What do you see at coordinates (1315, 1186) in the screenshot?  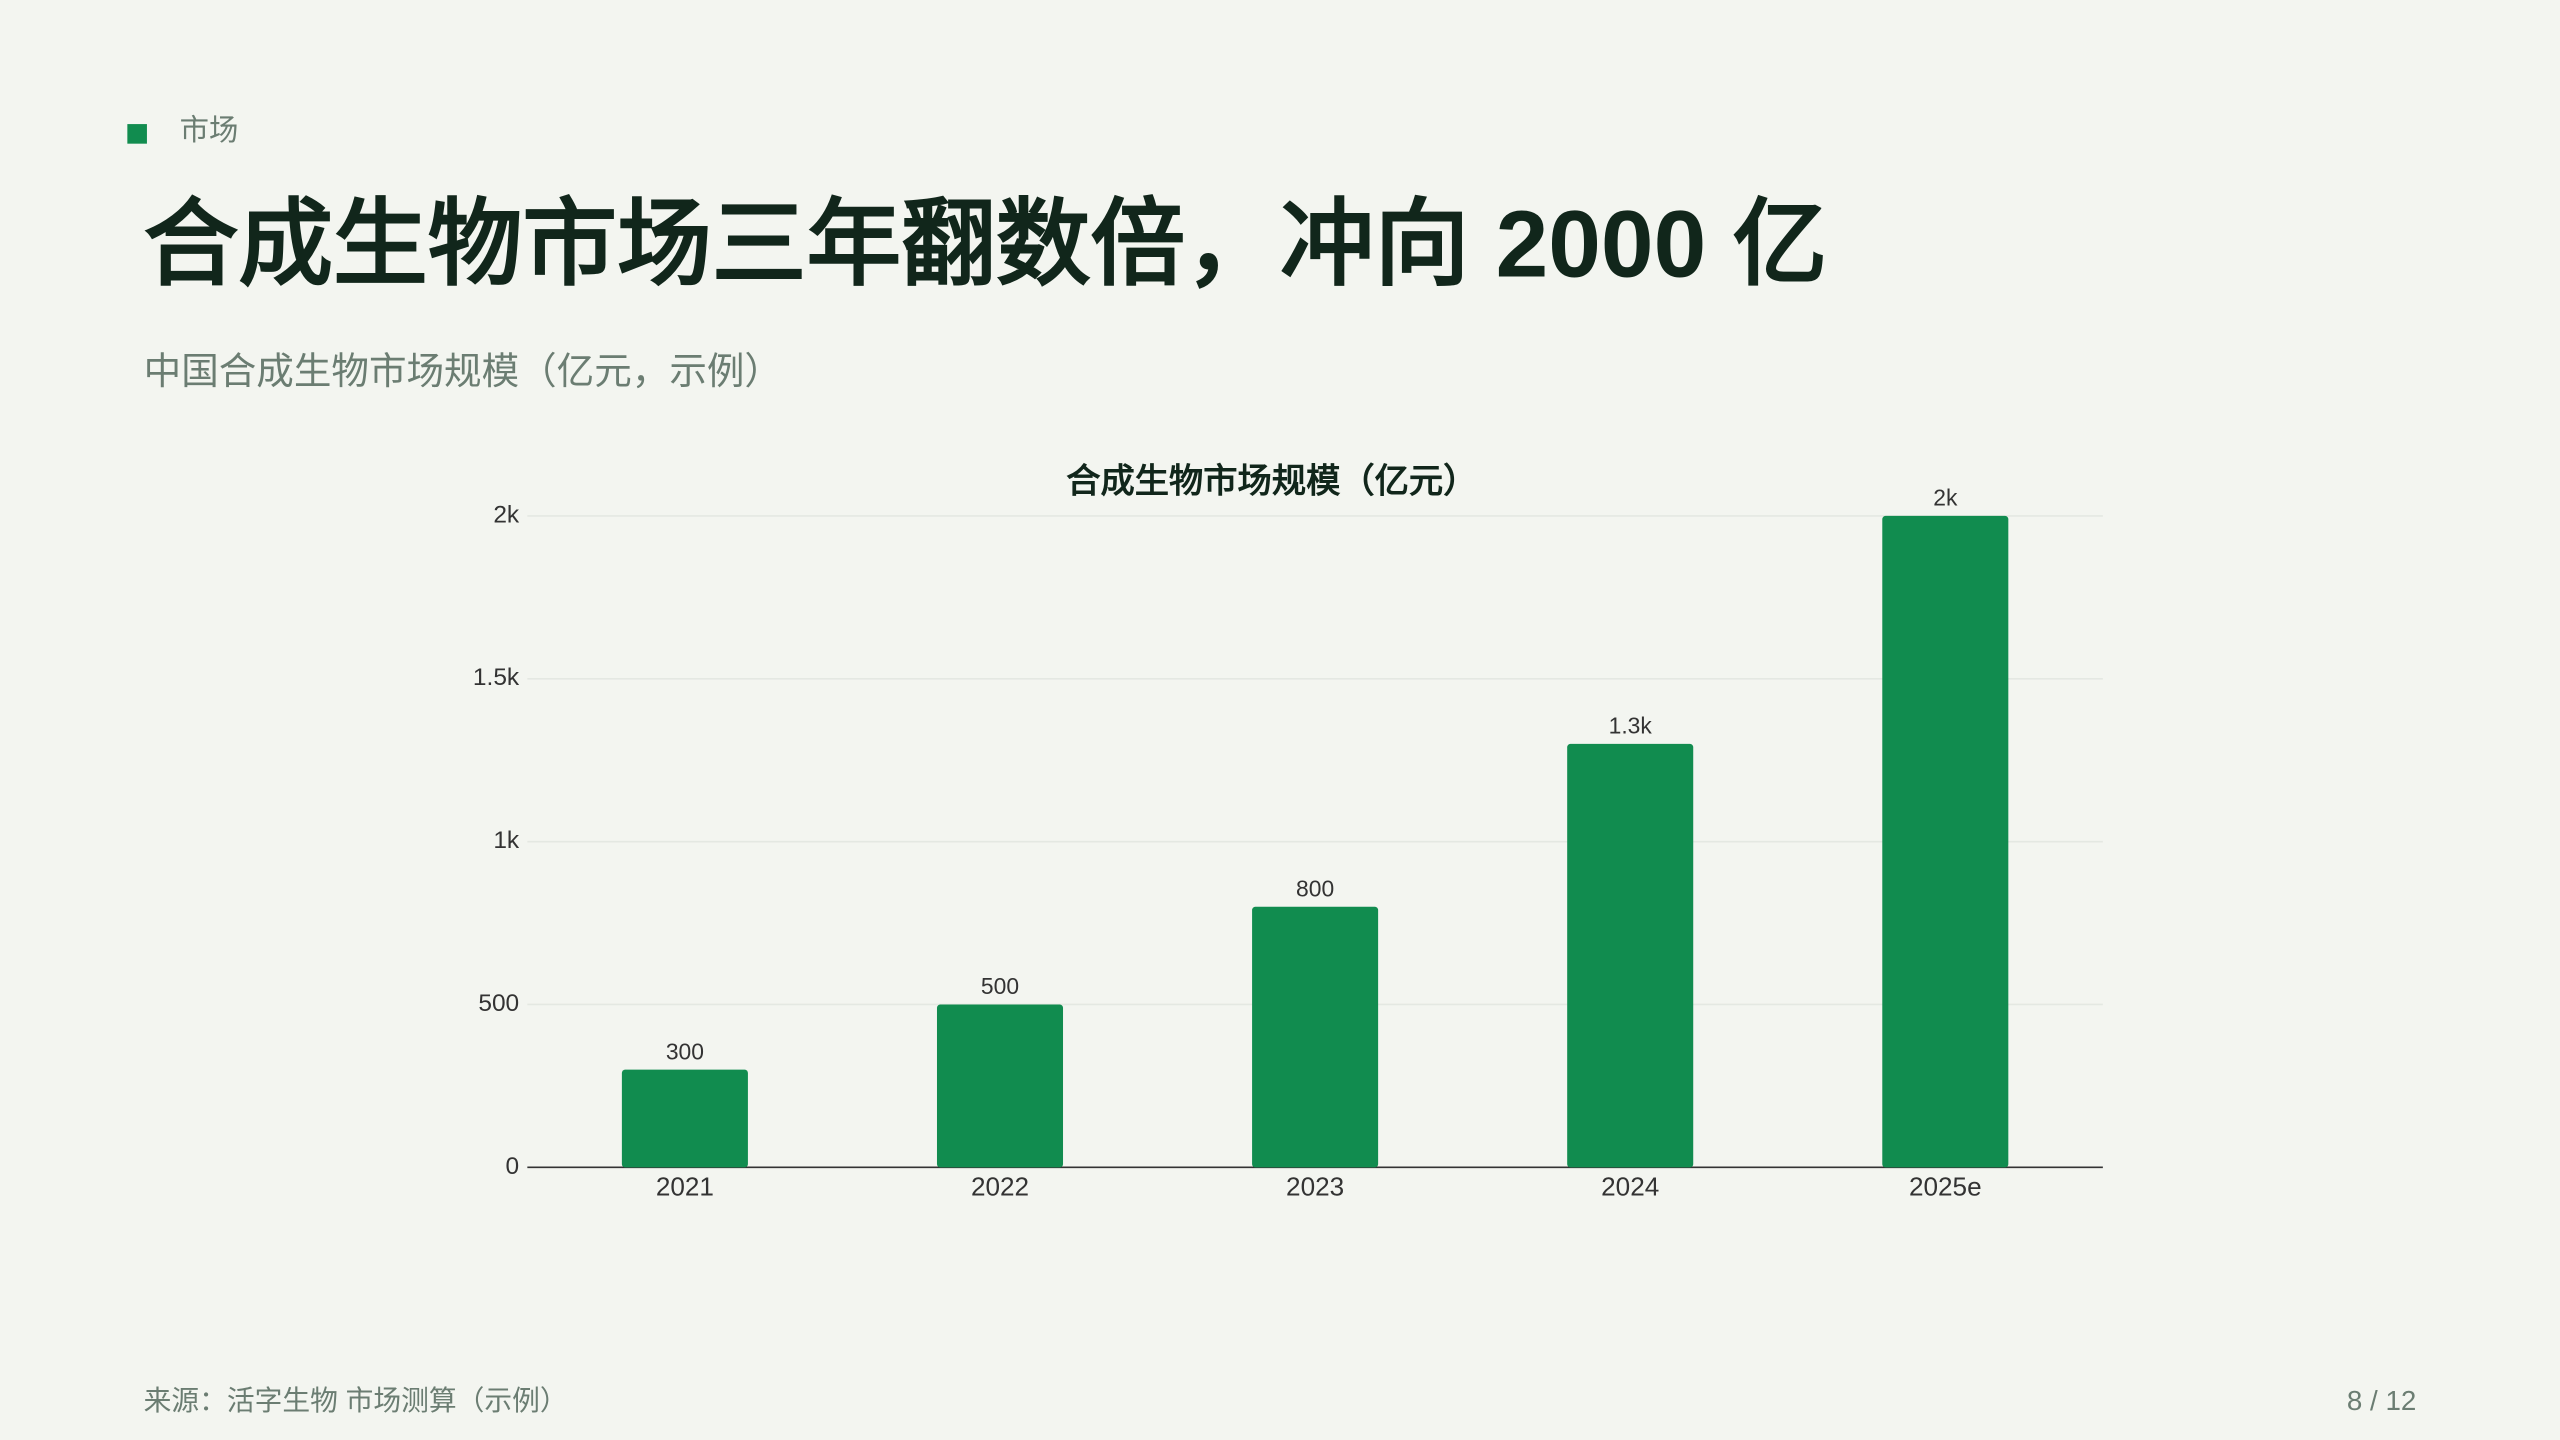 I see `x-tick-label: 2023` at bounding box center [1315, 1186].